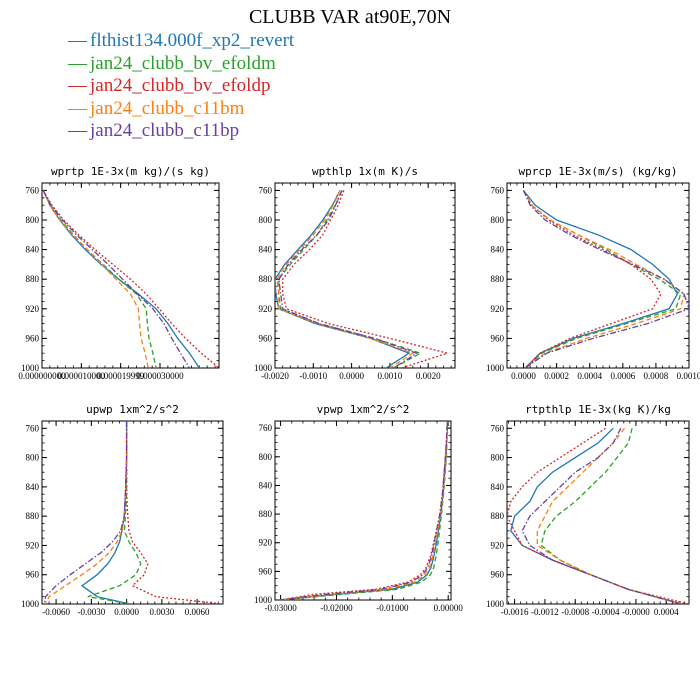 This screenshot has height=700, width=700. What do you see at coordinates (598, 171) in the screenshot?
I see `panel-title: wprcp 1E-3x(m/s) (kg/kg)` at bounding box center [598, 171].